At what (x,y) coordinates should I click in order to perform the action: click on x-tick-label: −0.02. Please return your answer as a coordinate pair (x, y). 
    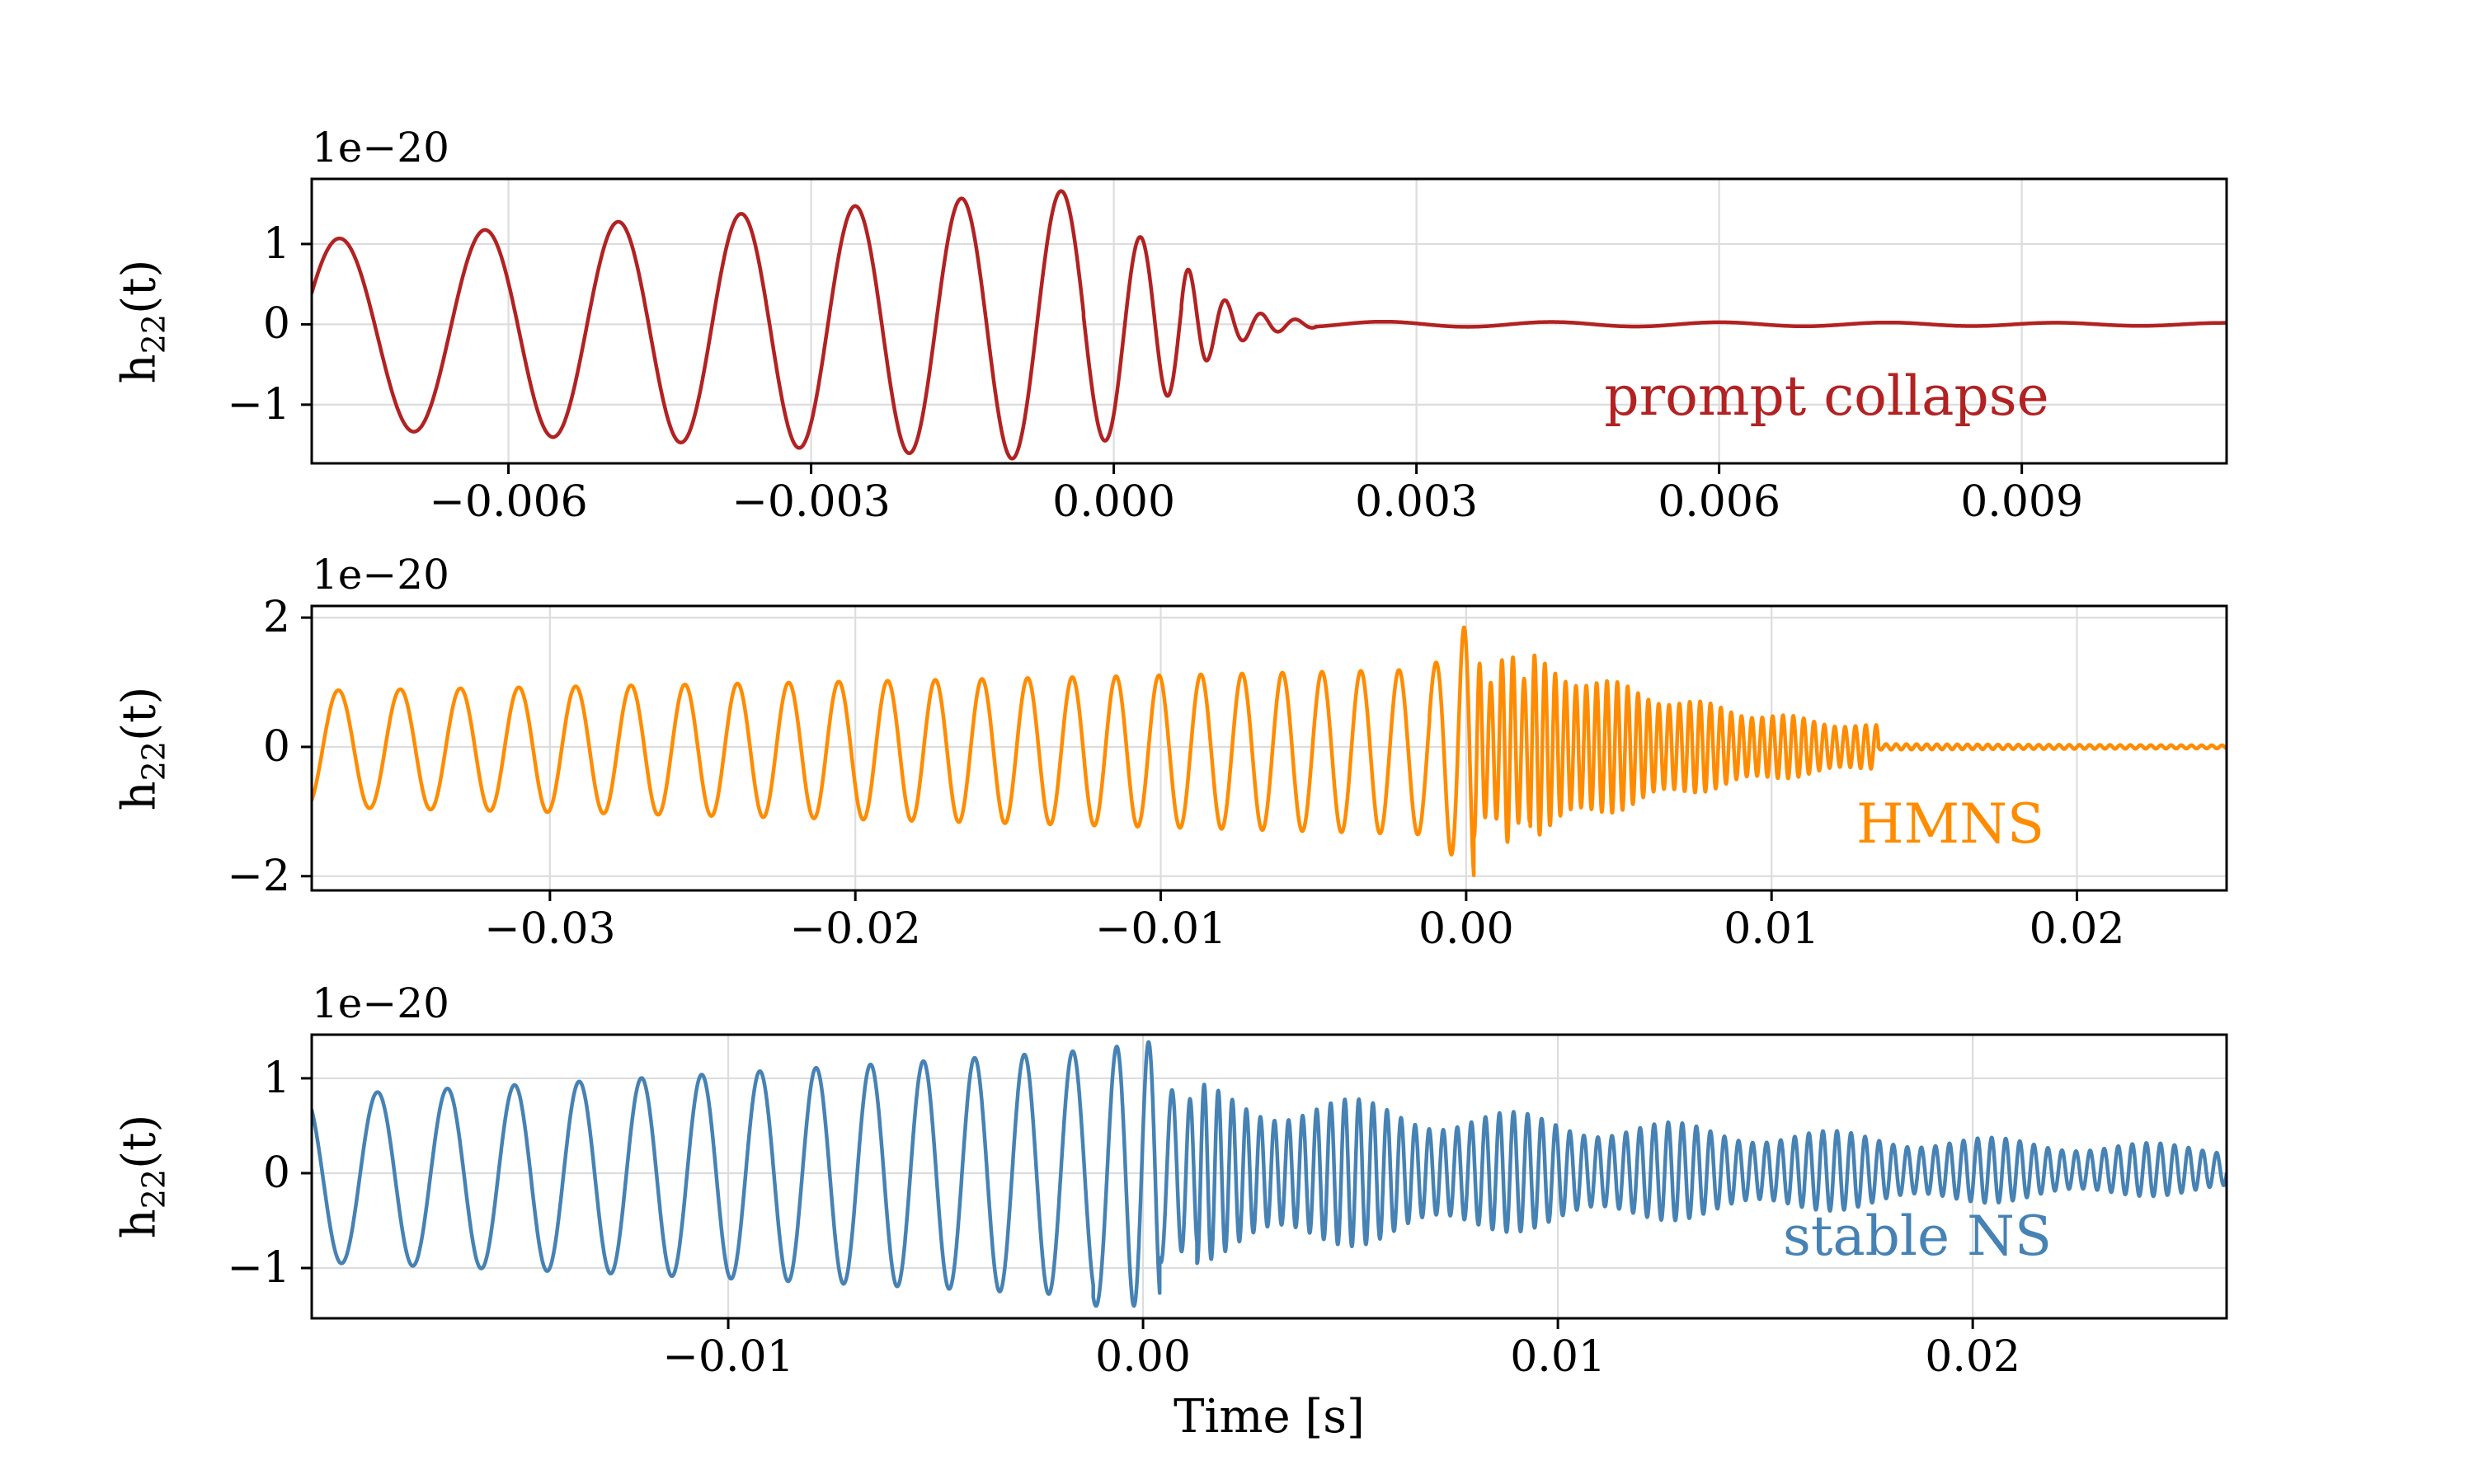
    Looking at the image, I should click on (855, 929).